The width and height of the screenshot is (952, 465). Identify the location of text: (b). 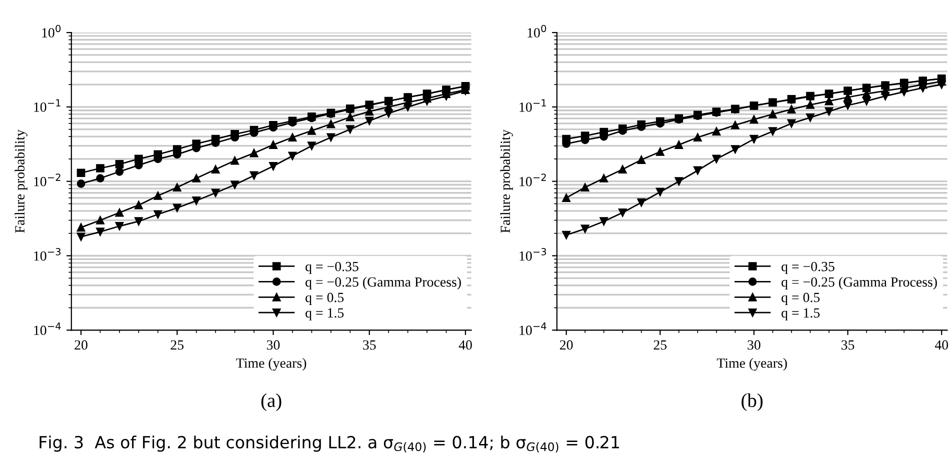
(752, 402).